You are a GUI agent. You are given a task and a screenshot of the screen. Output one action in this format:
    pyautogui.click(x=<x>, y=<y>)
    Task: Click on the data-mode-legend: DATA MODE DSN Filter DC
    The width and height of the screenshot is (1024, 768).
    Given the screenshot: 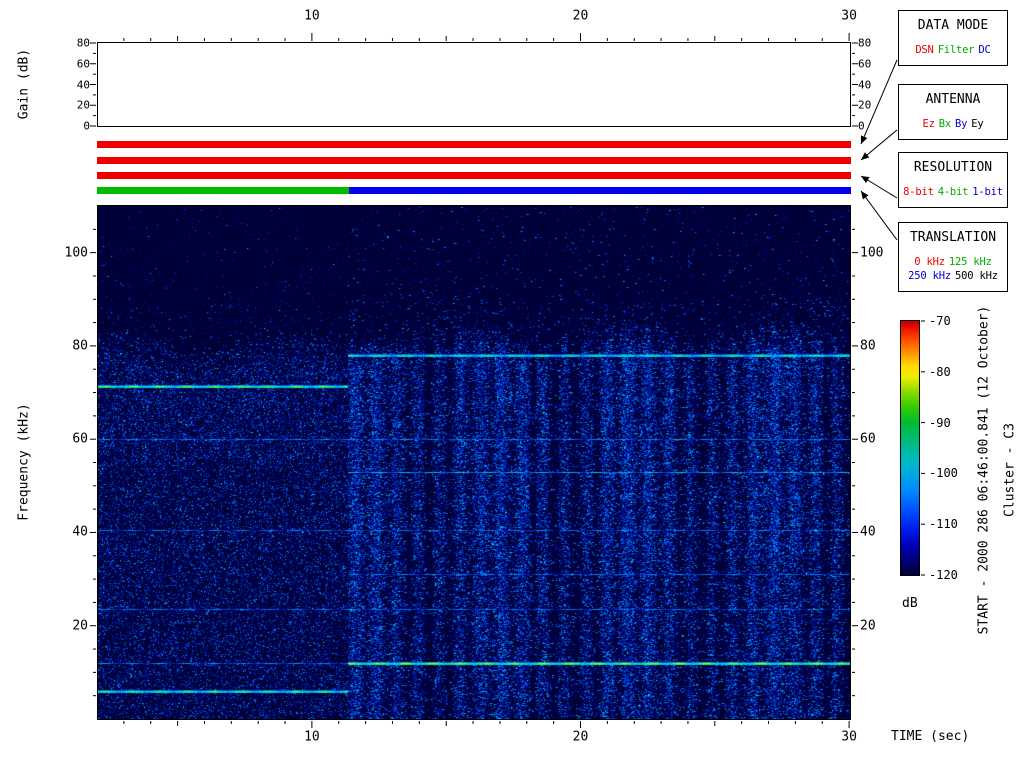 What is the action you would take?
    pyautogui.click(x=953, y=38)
    